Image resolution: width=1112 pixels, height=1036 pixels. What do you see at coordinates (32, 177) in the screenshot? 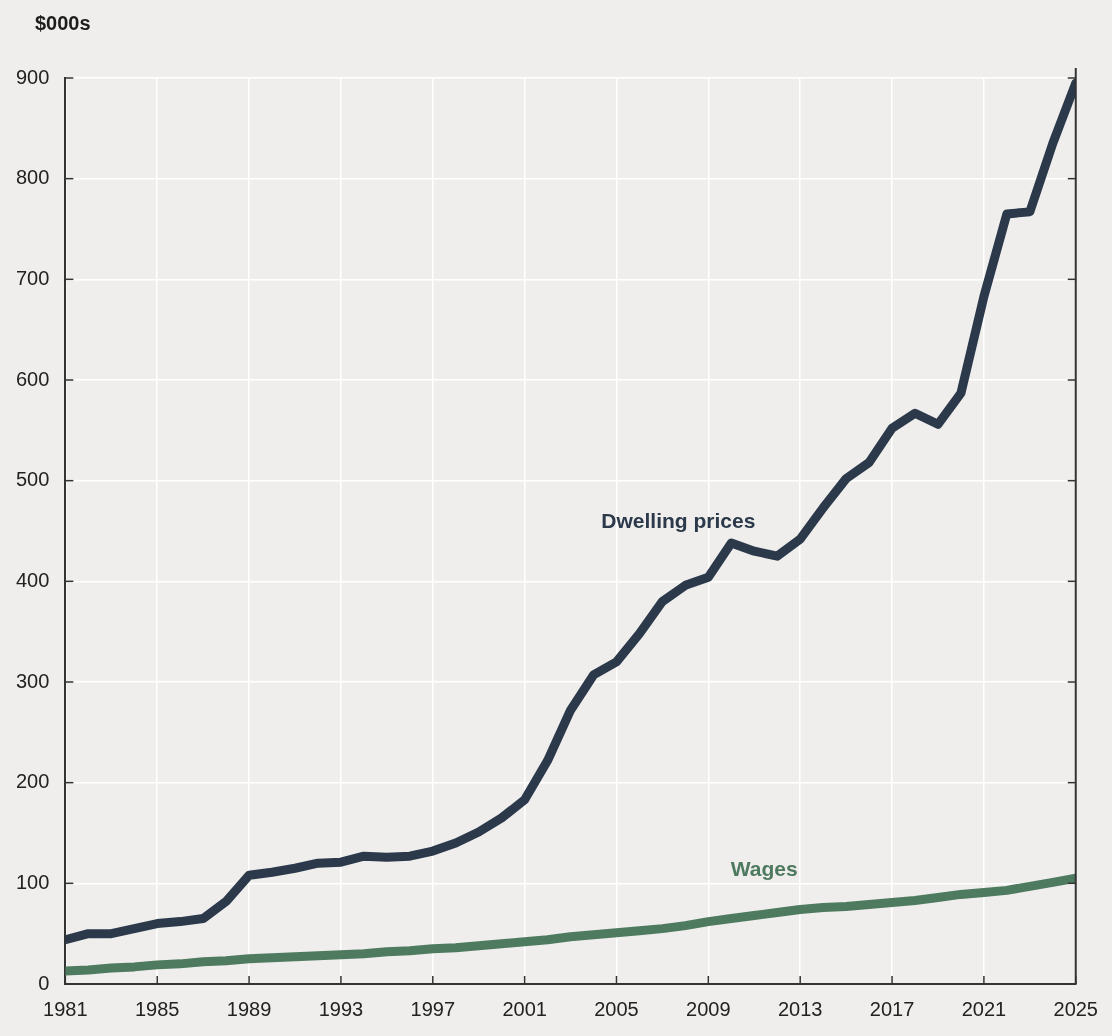
I see `y-tick-label: 800` at bounding box center [32, 177].